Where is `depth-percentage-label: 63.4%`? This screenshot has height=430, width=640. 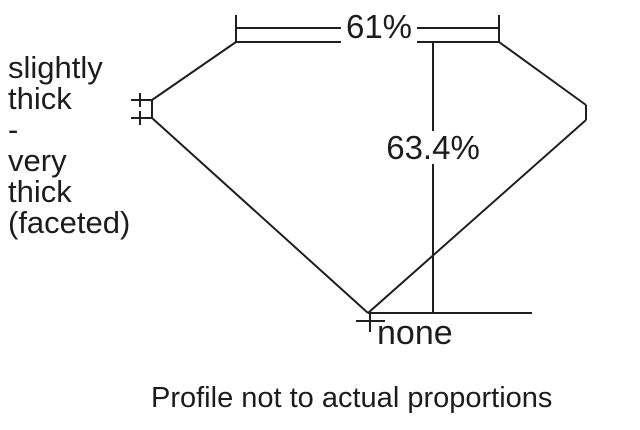
depth-percentage-label: 63.4% is located at coordinates (433, 147).